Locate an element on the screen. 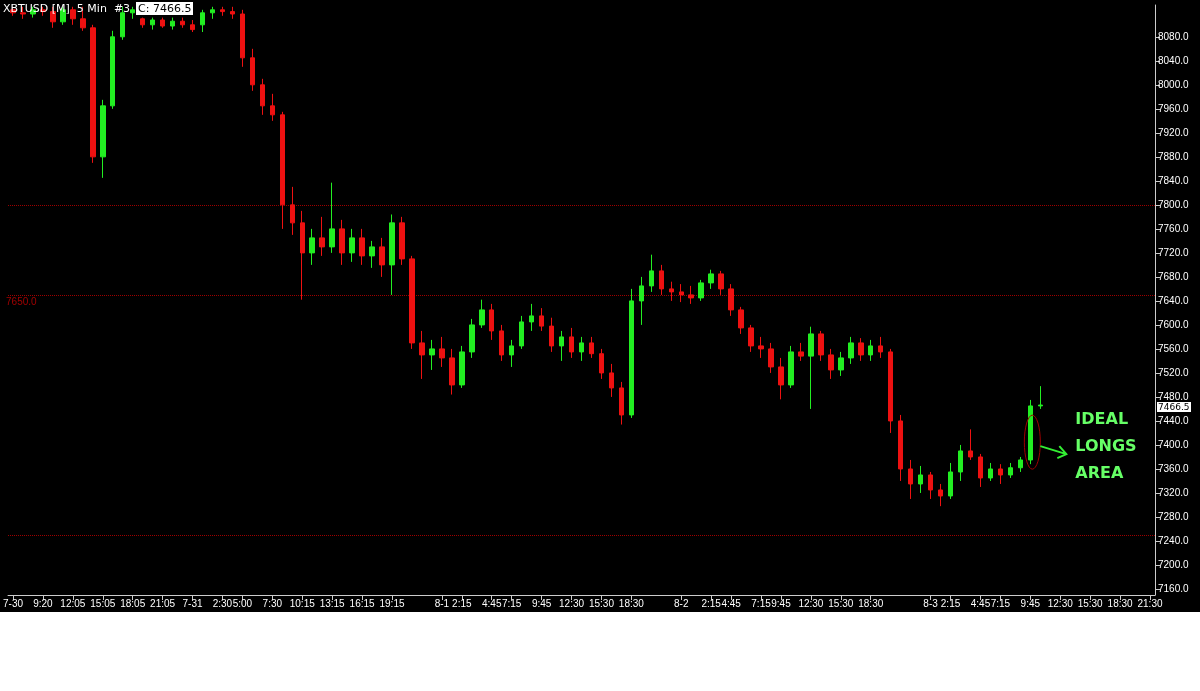 Image resolution: width=1200 pixels, height=691 pixels. y-tick-label: 7880.0 is located at coordinates (1174, 157).